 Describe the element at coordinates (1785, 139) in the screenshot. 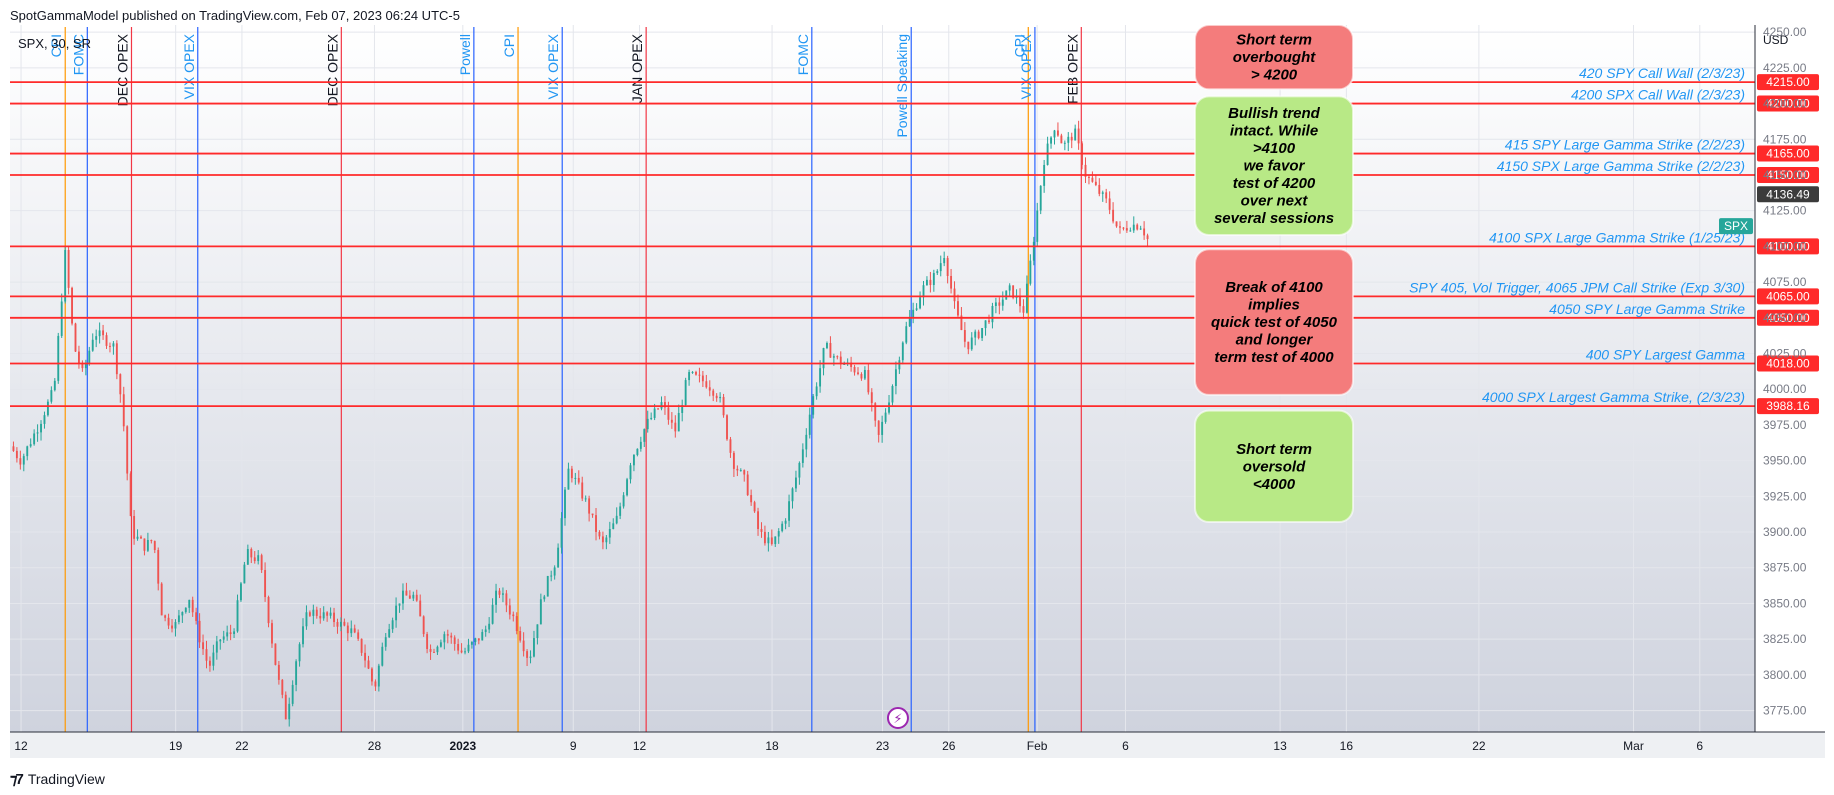

I see `y-tick-label: 4175.00` at that location.